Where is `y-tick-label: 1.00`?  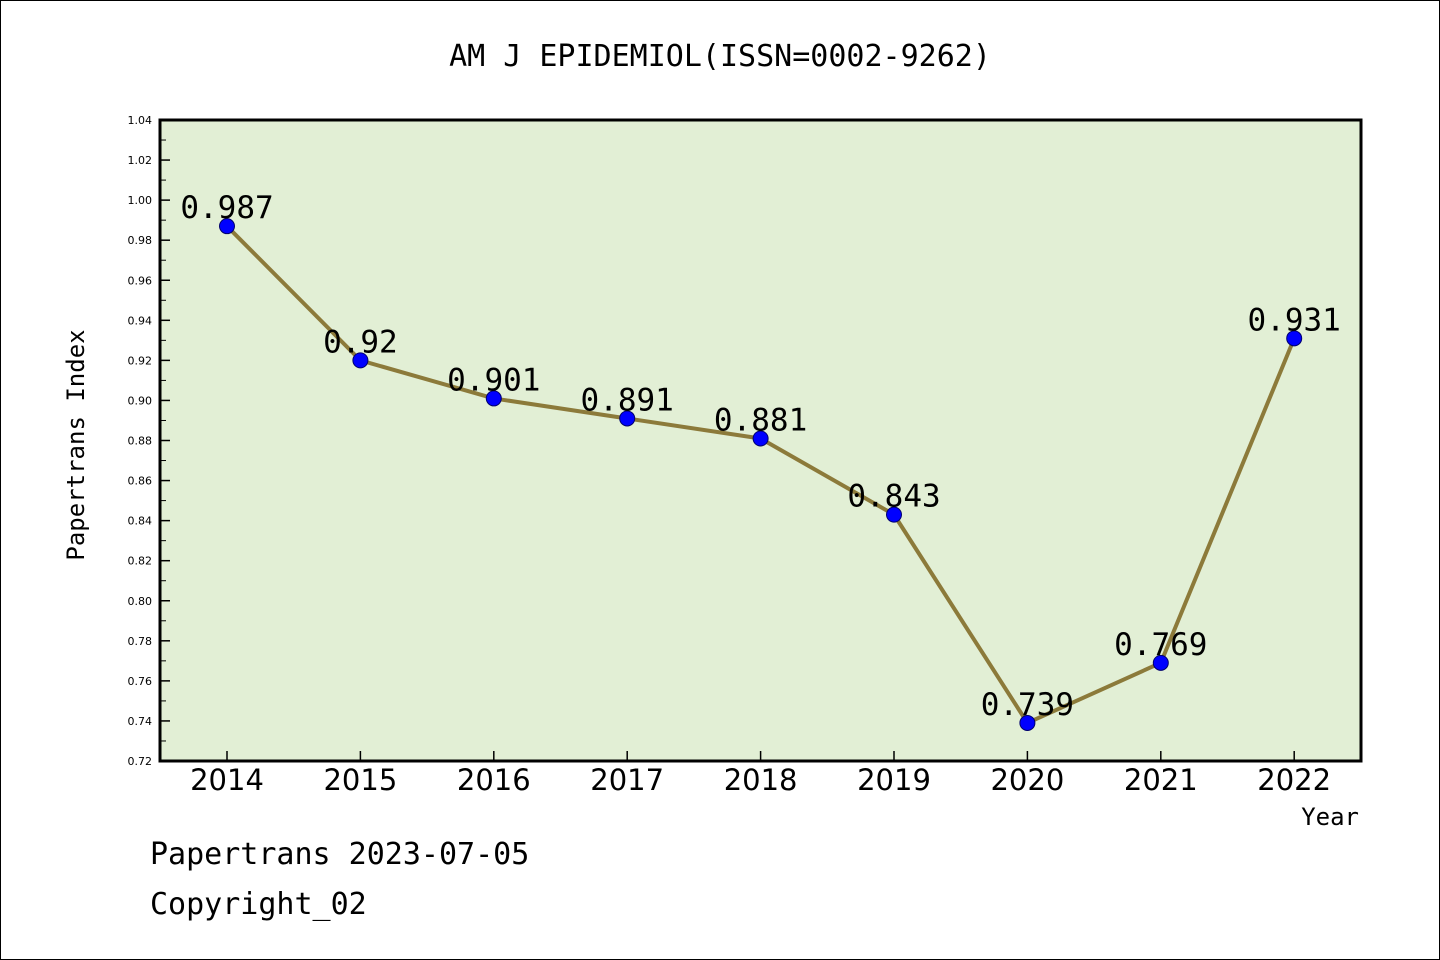 y-tick-label: 1.00 is located at coordinates (140, 200).